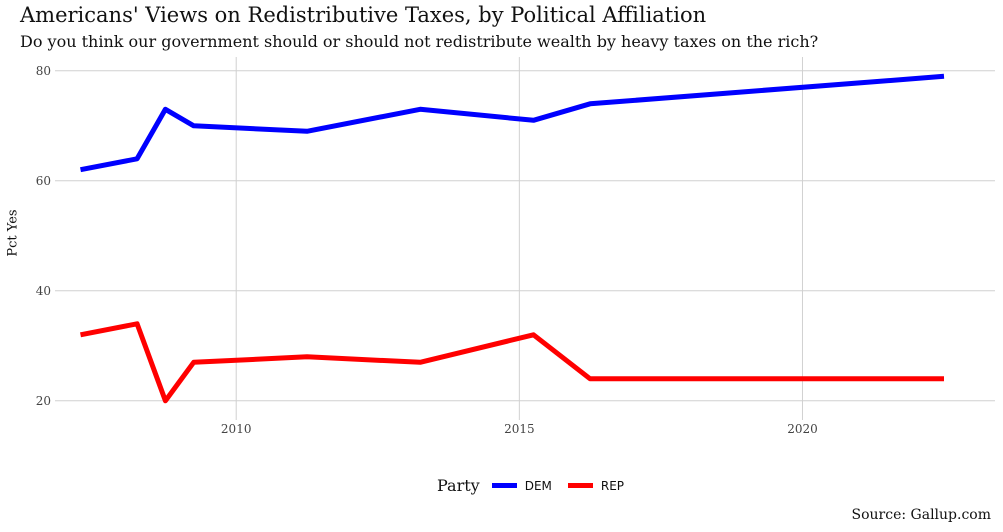  I want to click on legend: Party DEM REP, so click(535, 485).